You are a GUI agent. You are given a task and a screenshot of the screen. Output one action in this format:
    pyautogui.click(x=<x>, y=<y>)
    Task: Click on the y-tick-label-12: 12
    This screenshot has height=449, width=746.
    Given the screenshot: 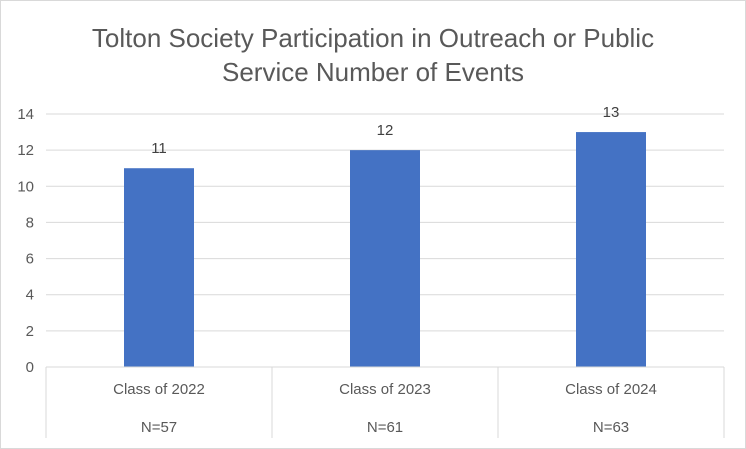 What is the action you would take?
    pyautogui.click(x=25, y=150)
    